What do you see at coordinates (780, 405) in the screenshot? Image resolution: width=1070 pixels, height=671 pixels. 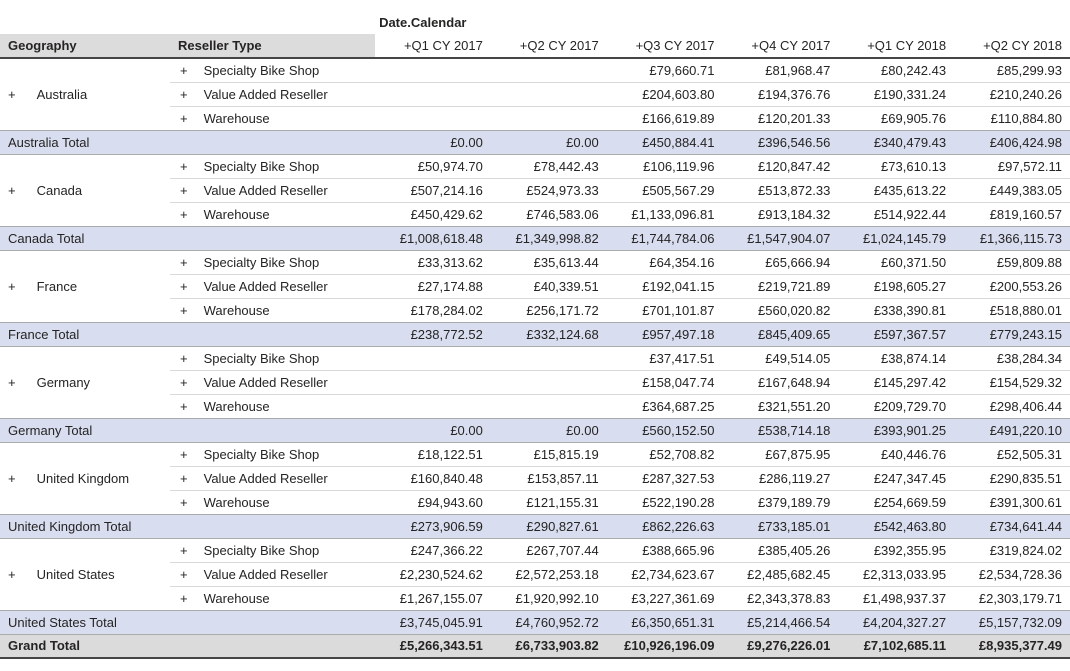 I see `value-cell: £321,551.20` at bounding box center [780, 405].